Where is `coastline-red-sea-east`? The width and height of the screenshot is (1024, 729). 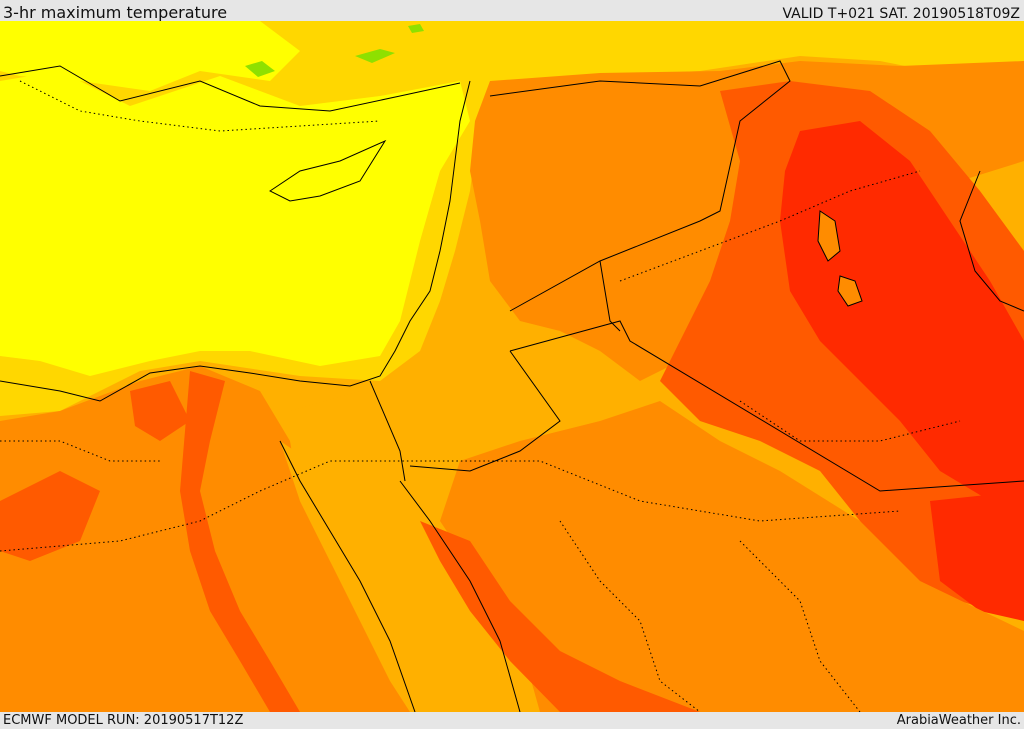
coastline-red-sea-east is located at coordinates (460, 596).